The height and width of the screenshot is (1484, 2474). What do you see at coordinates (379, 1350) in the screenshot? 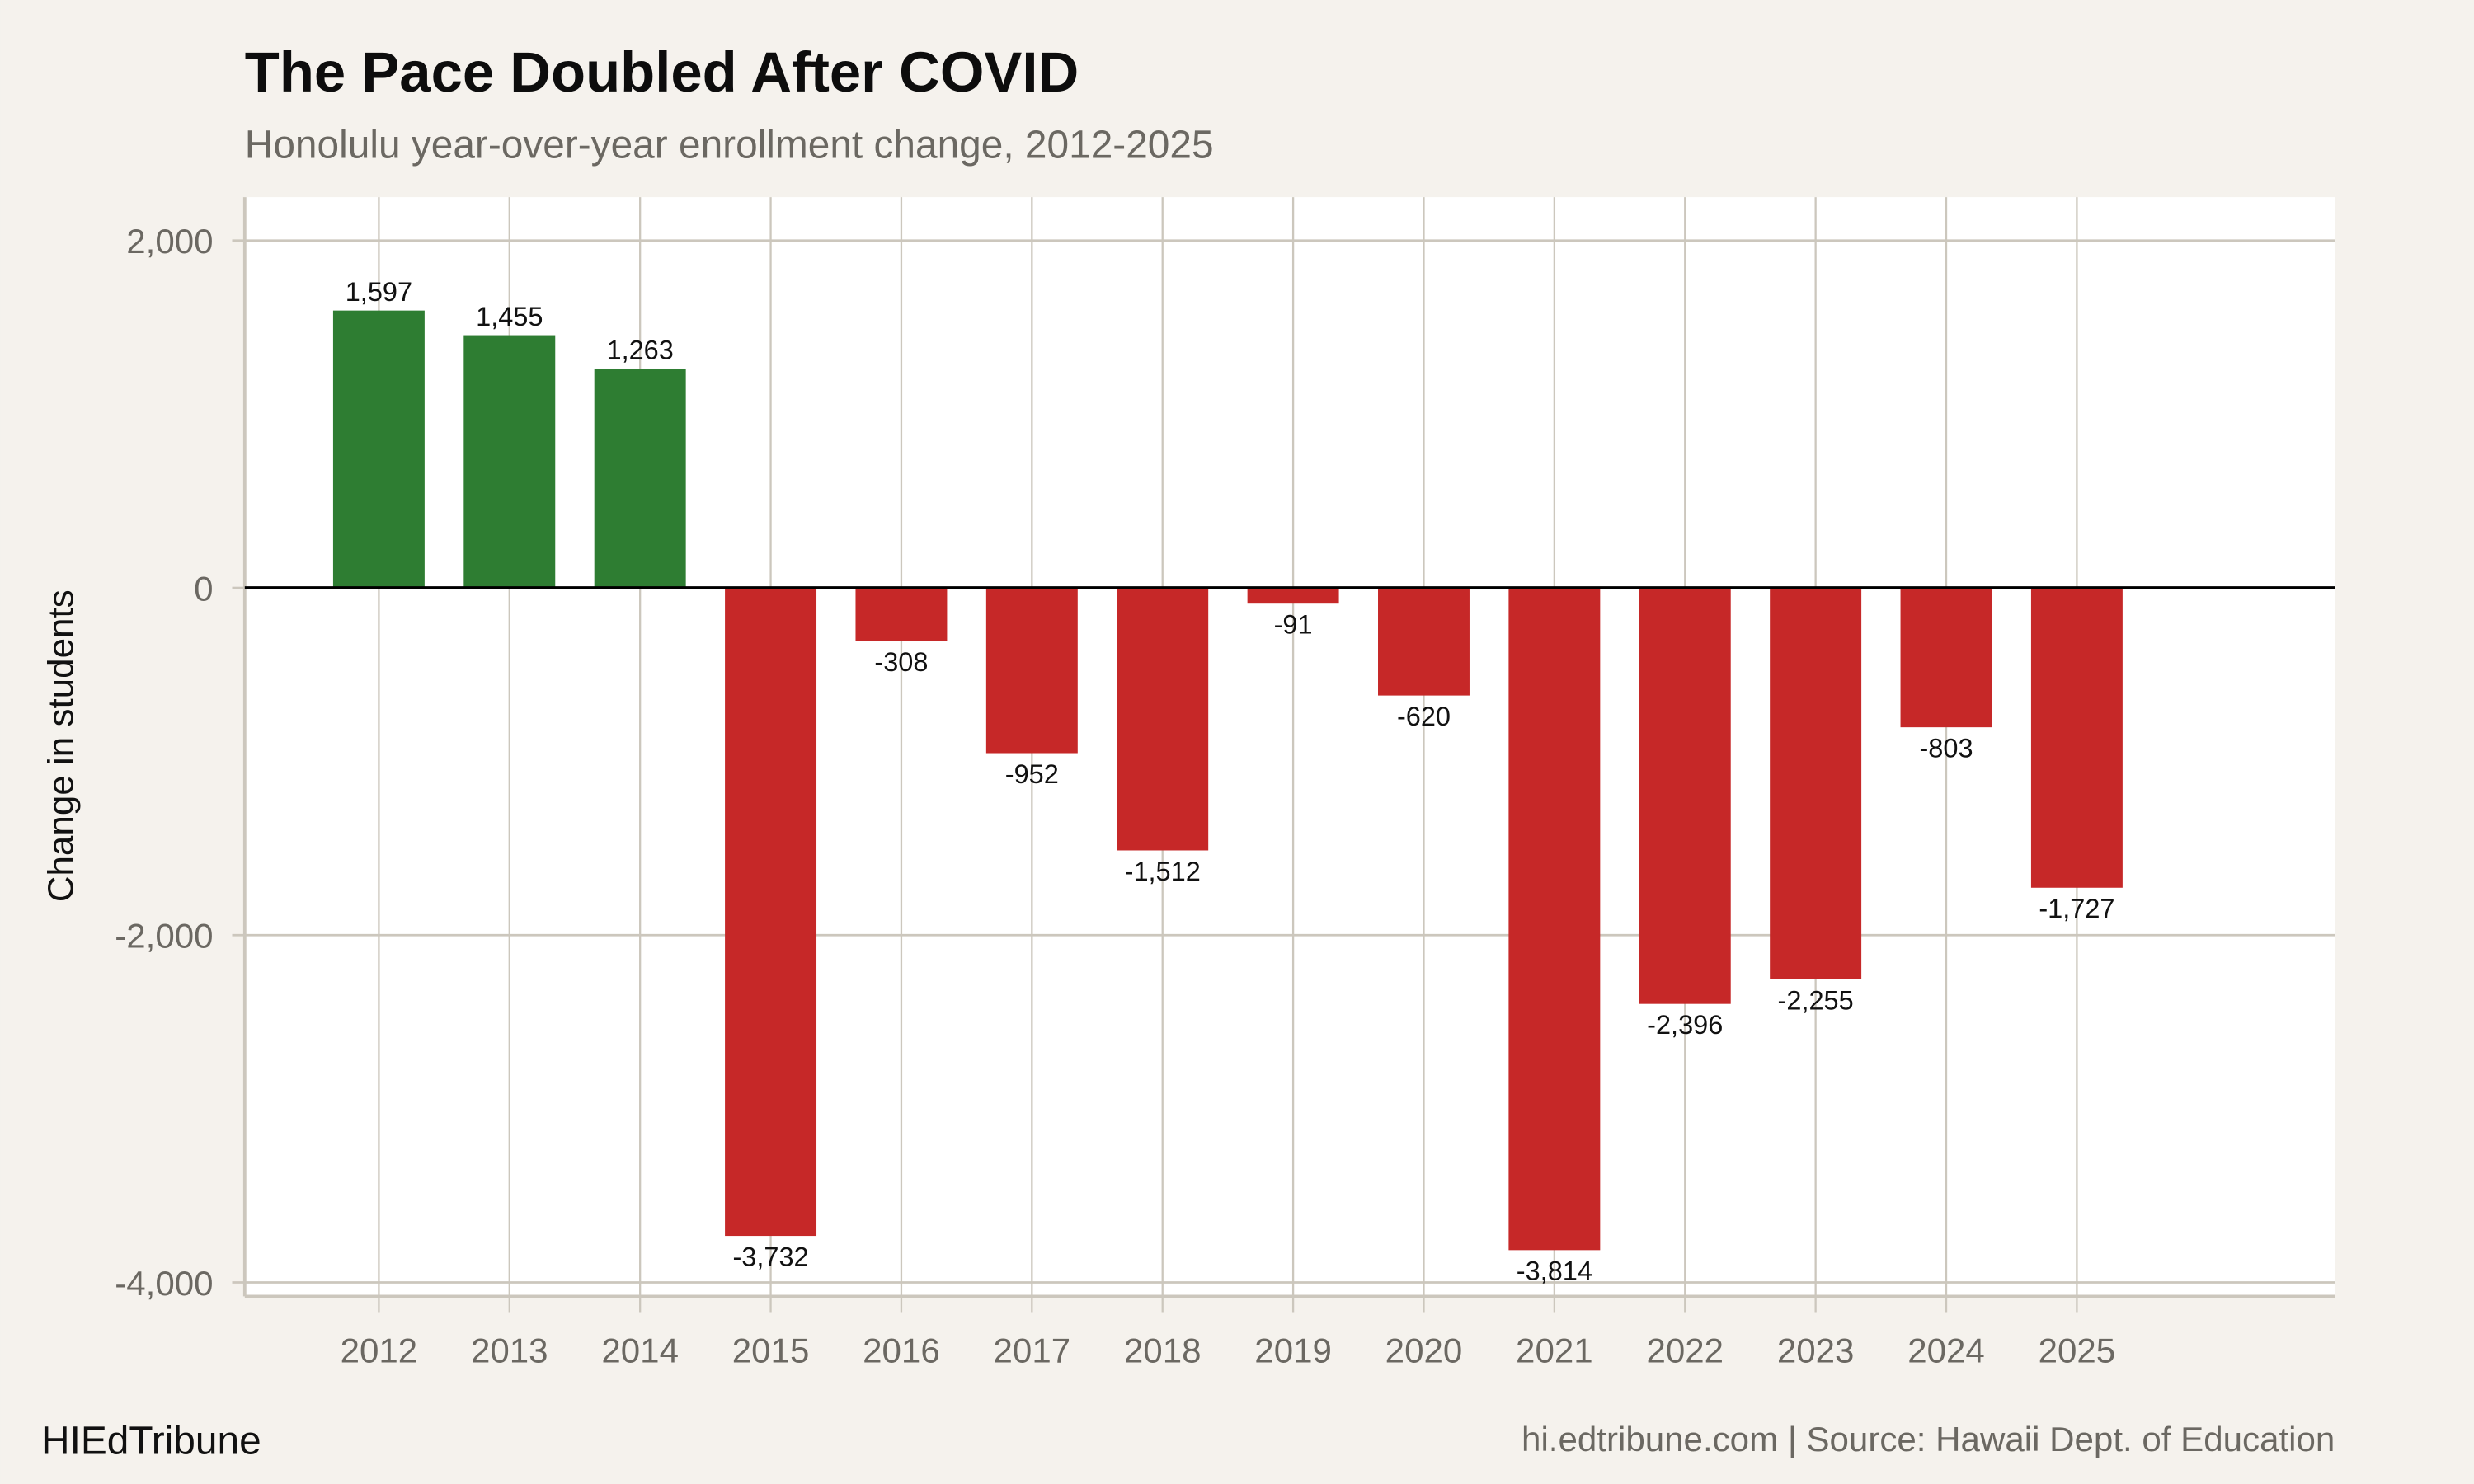
I see `x-tick-label: 2012` at bounding box center [379, 1350].